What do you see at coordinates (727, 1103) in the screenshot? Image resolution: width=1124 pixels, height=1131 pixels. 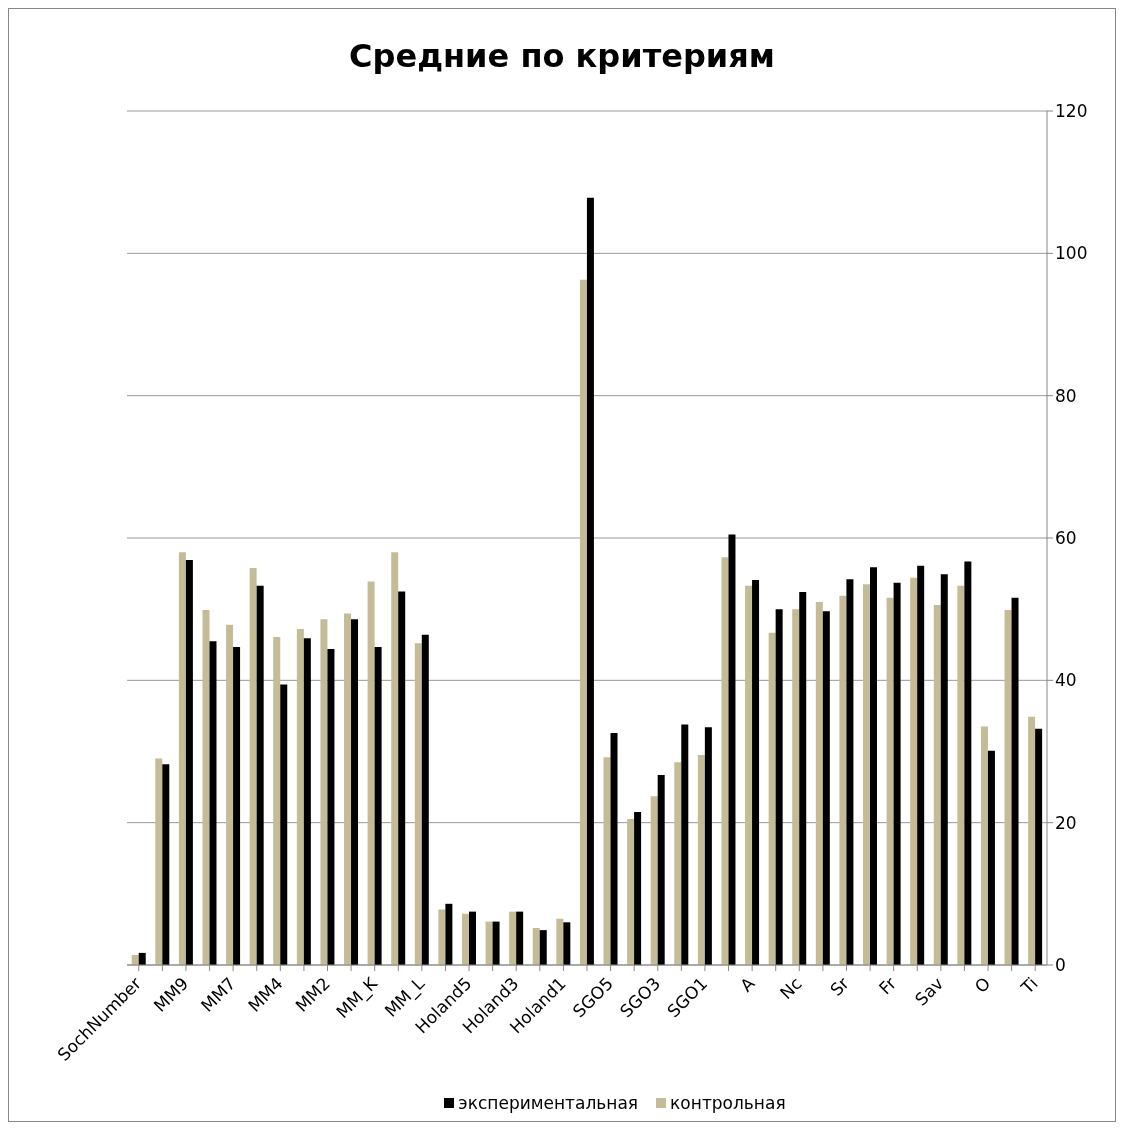 I see `legend-label: контрольная` at bounding box center [727, 1103].